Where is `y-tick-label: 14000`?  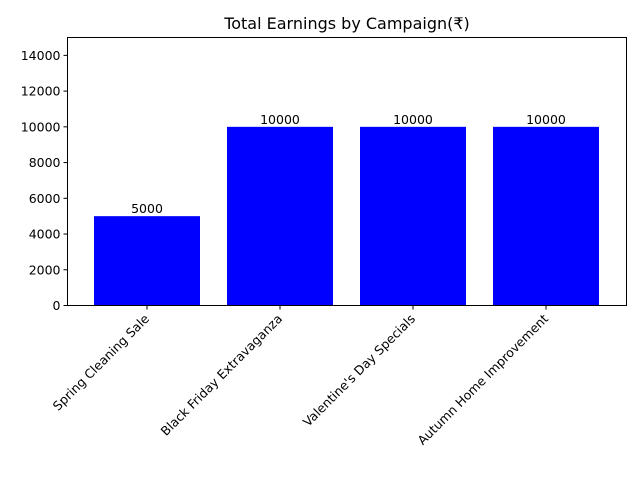
y-tick-label: 14000 is located at coordinates (41, 55).